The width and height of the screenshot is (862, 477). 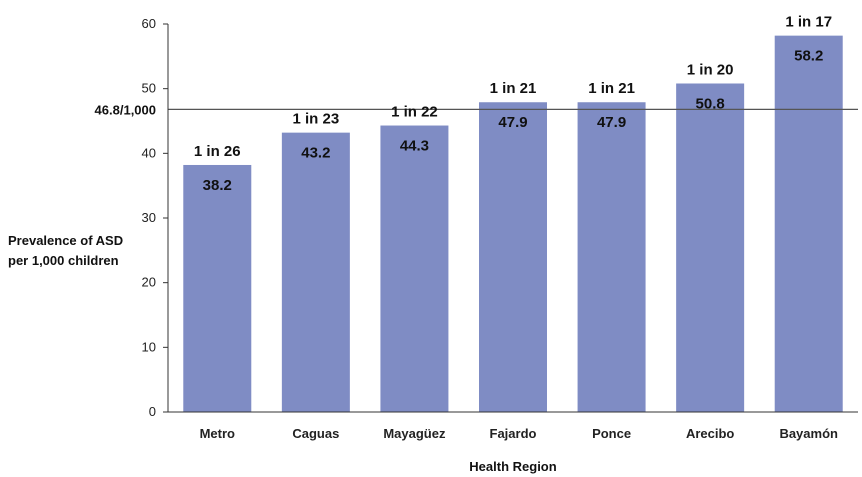 I want to click on x-category-label: Metro, so click(x=217, y=433).